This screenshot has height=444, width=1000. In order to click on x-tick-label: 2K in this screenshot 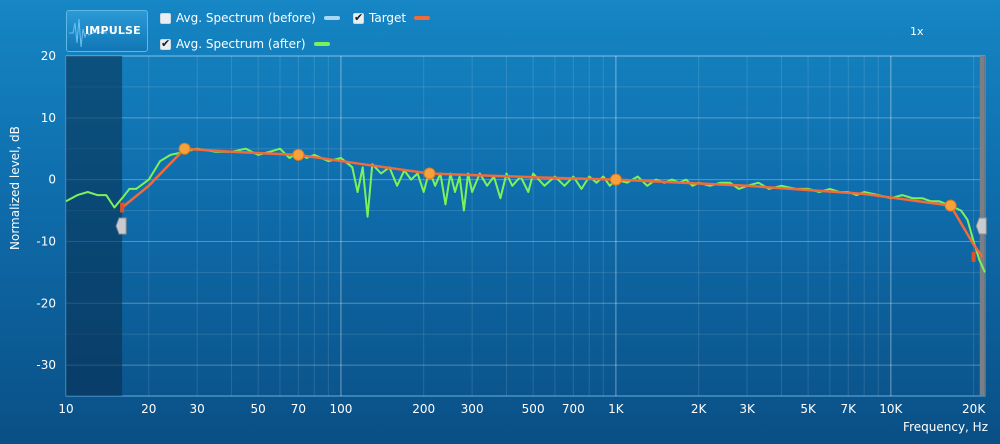, I will do `click(699, 409)`.